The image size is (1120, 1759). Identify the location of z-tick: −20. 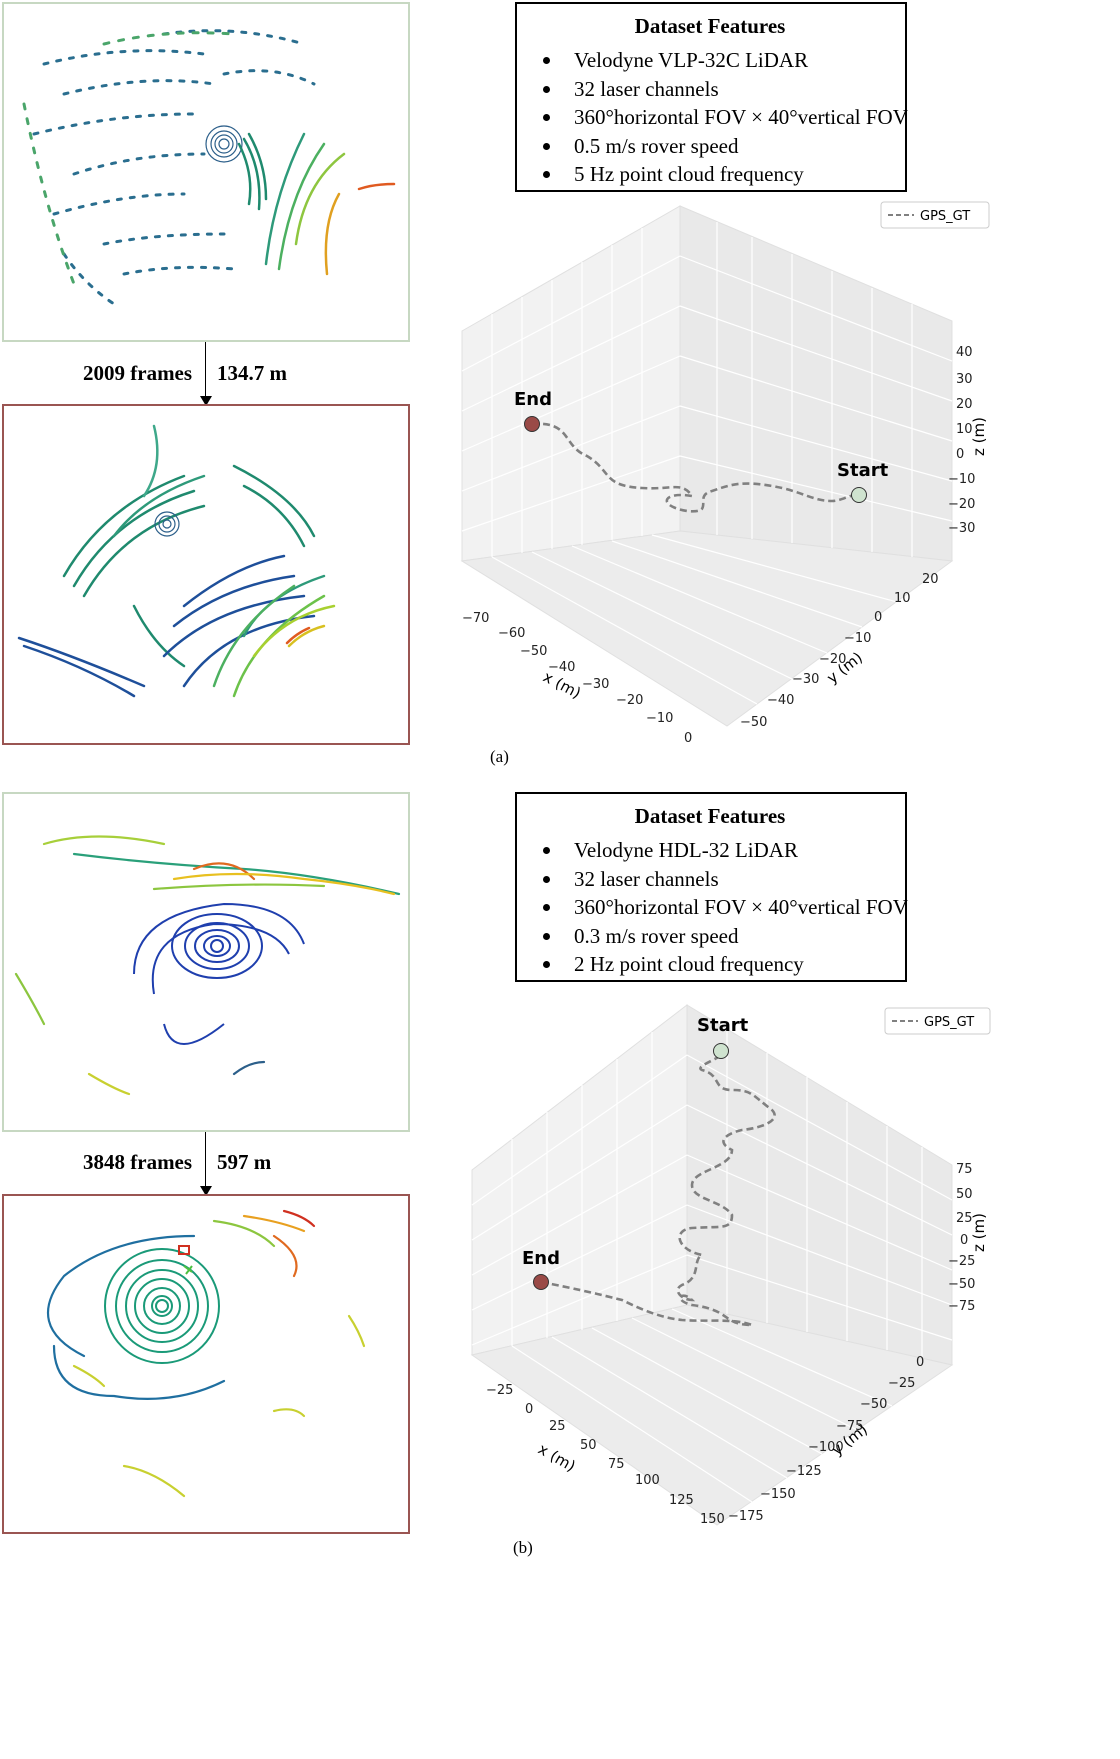
(961, 504).